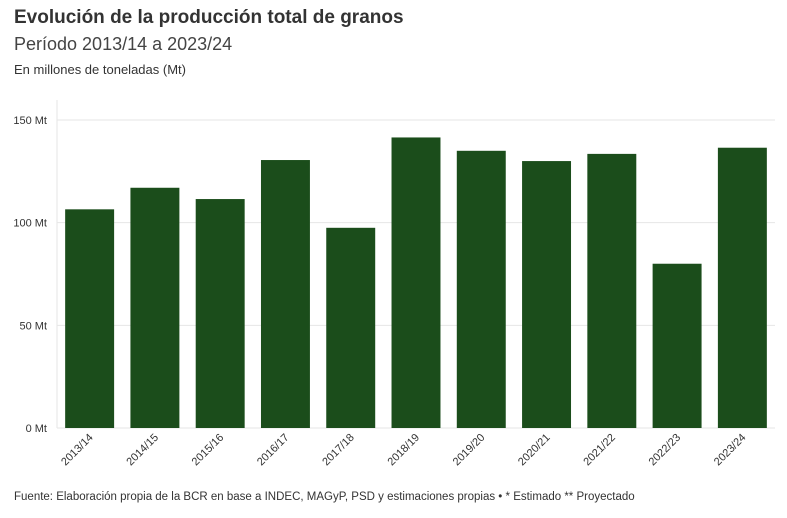  Describe the element at coordinates (123, 44) in the screenshot. I see `page-subtitle: Período 2013/14 a 2023/24` at that location.